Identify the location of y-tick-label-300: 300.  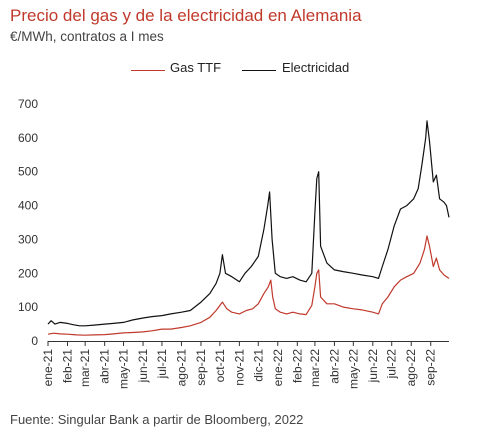
(28, 239).